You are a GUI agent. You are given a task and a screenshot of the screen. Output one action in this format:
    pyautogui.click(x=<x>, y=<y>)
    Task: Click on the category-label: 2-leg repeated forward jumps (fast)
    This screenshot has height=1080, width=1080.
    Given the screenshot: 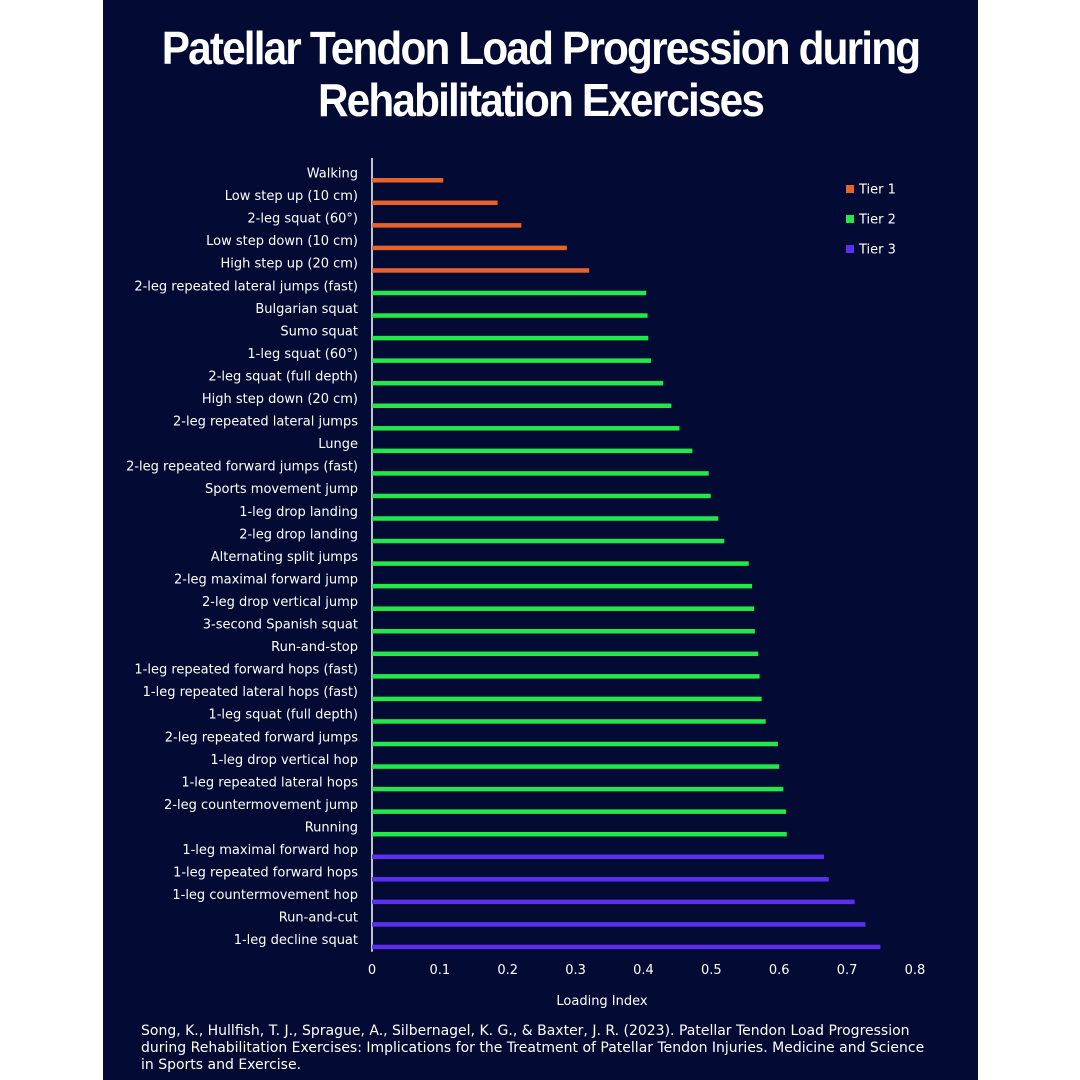 What is the action you would take?
    pyautogui.click(x=242, y=467)
    